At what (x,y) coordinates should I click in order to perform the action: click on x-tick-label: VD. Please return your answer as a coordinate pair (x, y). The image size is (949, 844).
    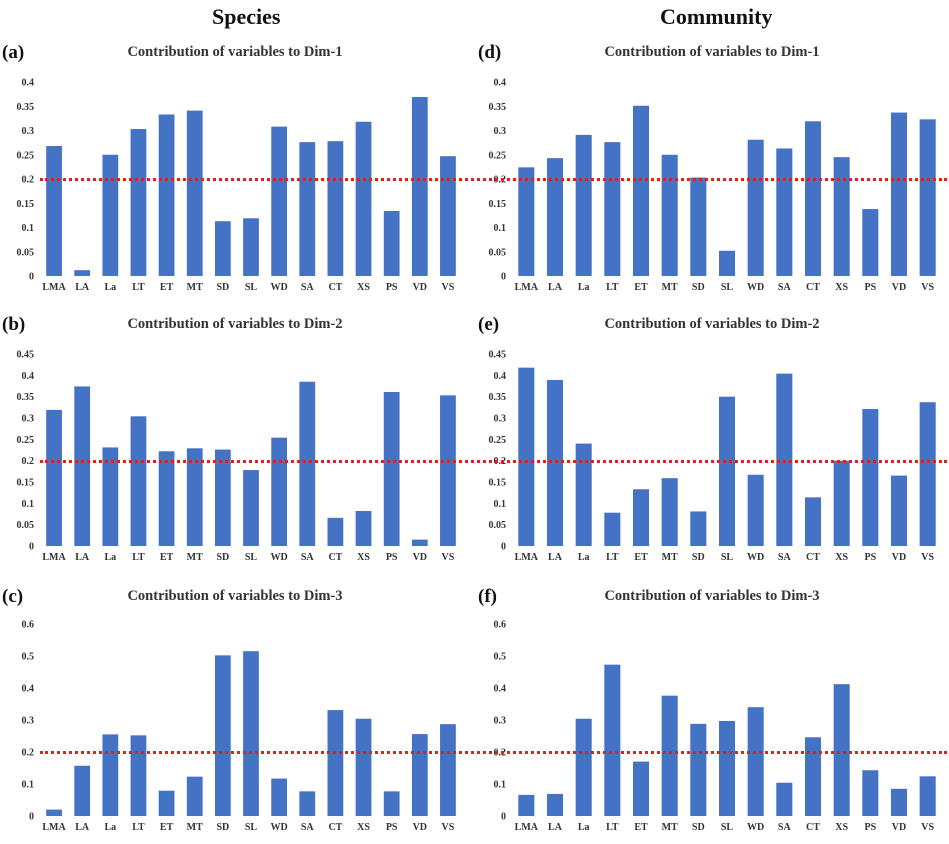
    Looking at the image, I should click on (420, 287).